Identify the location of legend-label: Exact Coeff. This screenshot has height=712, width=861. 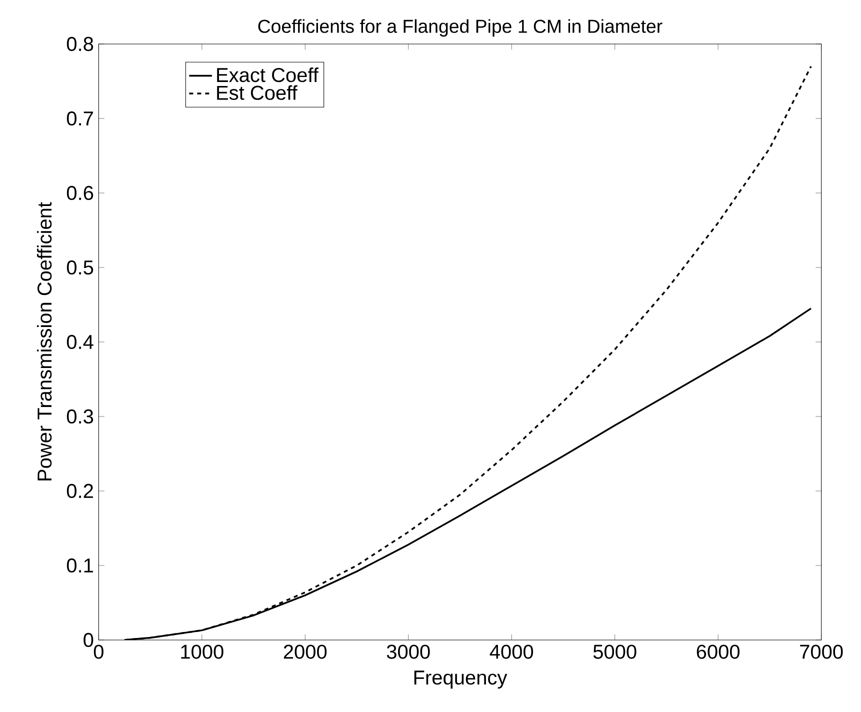
(268, 74).